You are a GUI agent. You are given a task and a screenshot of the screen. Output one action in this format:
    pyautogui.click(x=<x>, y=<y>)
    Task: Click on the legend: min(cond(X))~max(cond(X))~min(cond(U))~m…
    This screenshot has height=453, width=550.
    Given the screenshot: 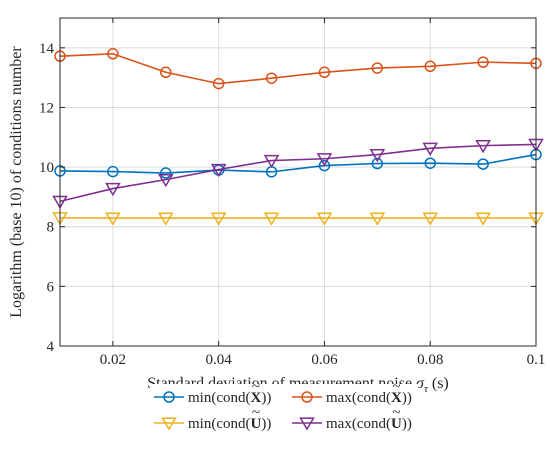 What is the action you would take?
    pyautogui.click(x=284, y=413)
    